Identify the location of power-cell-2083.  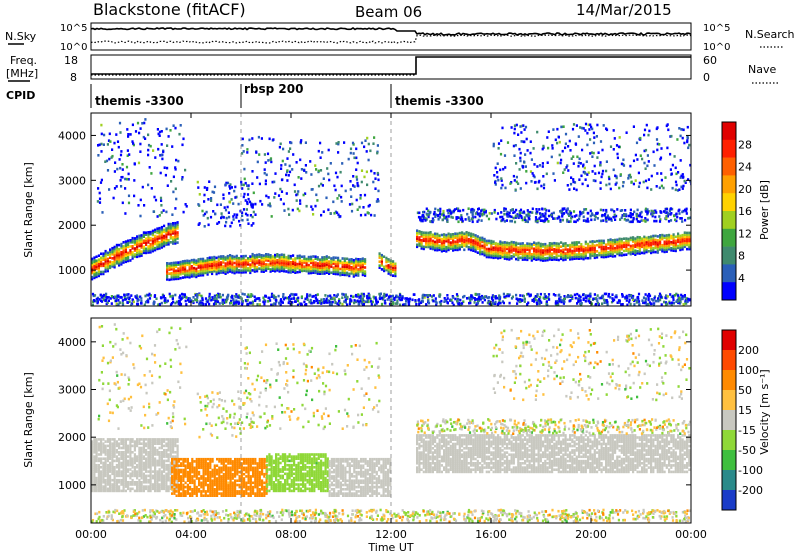
(684, 241).